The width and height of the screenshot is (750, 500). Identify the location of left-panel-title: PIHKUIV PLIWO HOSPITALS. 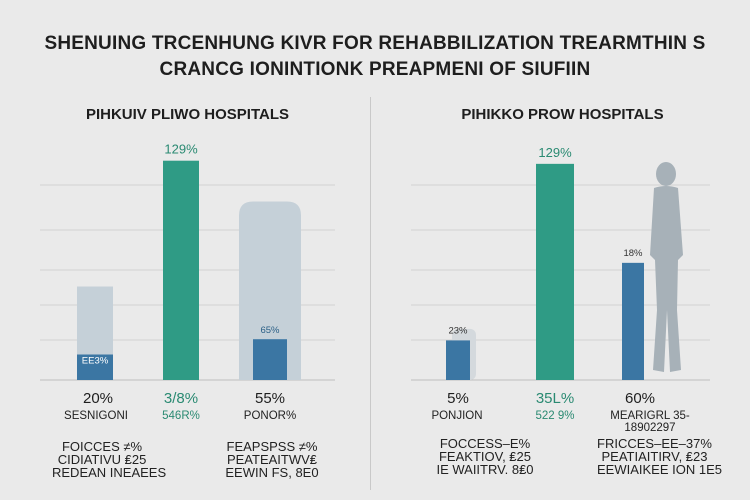
(187, 114).